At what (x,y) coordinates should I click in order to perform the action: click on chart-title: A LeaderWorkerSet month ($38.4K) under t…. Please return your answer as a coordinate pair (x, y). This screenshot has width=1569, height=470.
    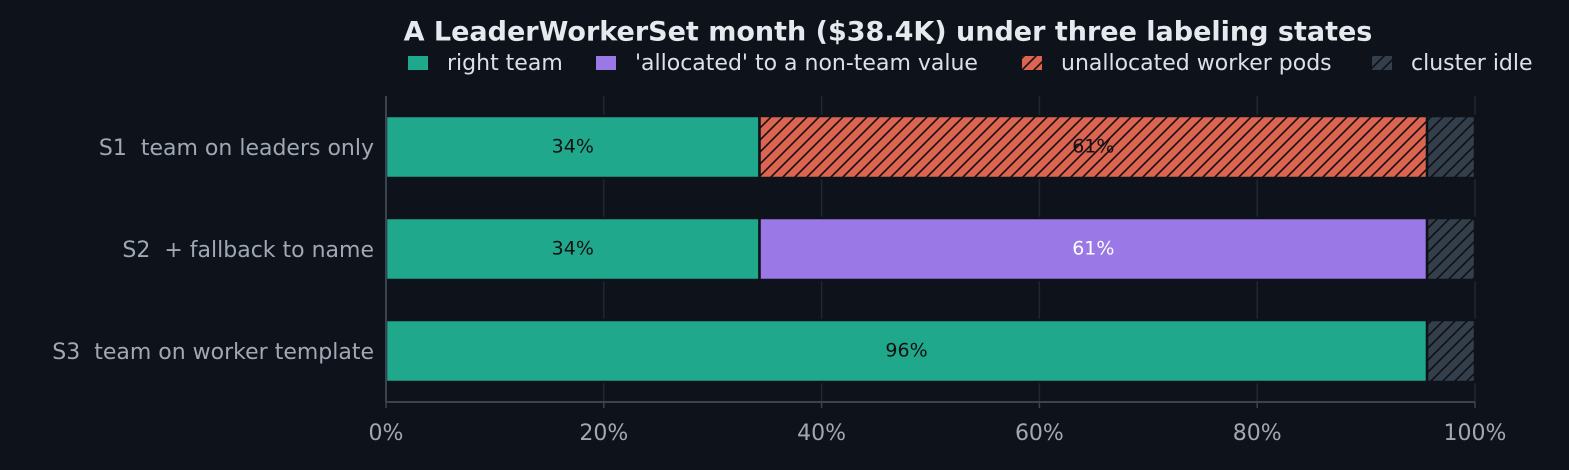
    Looking at the image, I should click on (888, 32).